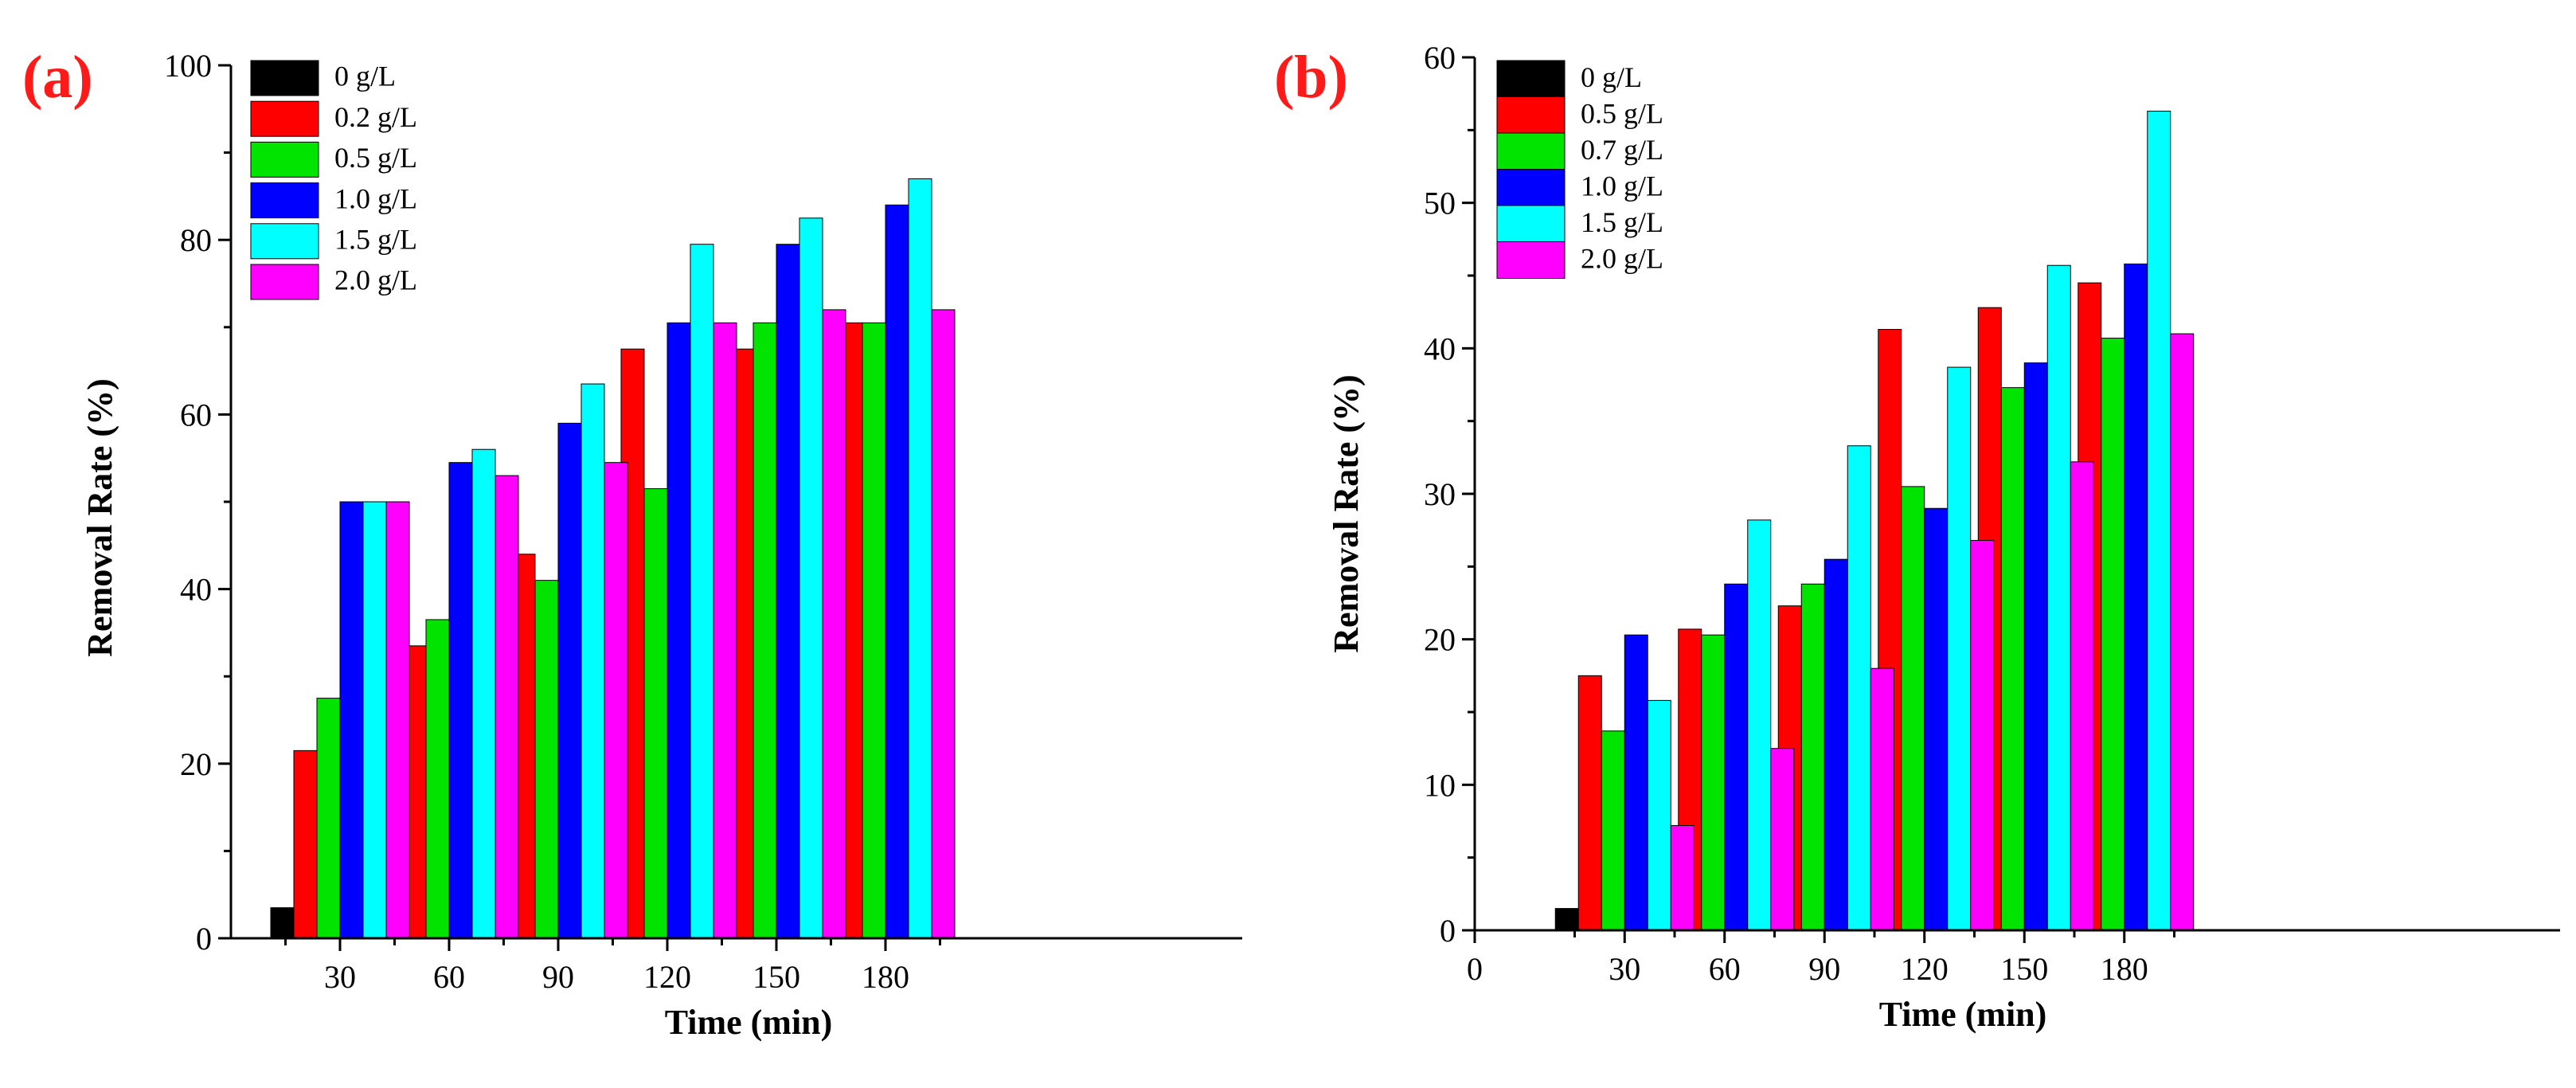  What do you see at coordinates (1622, 150) in the screenshot?
I see `legend-label: 0.7 g/L` at bounding box center [1622, 150].